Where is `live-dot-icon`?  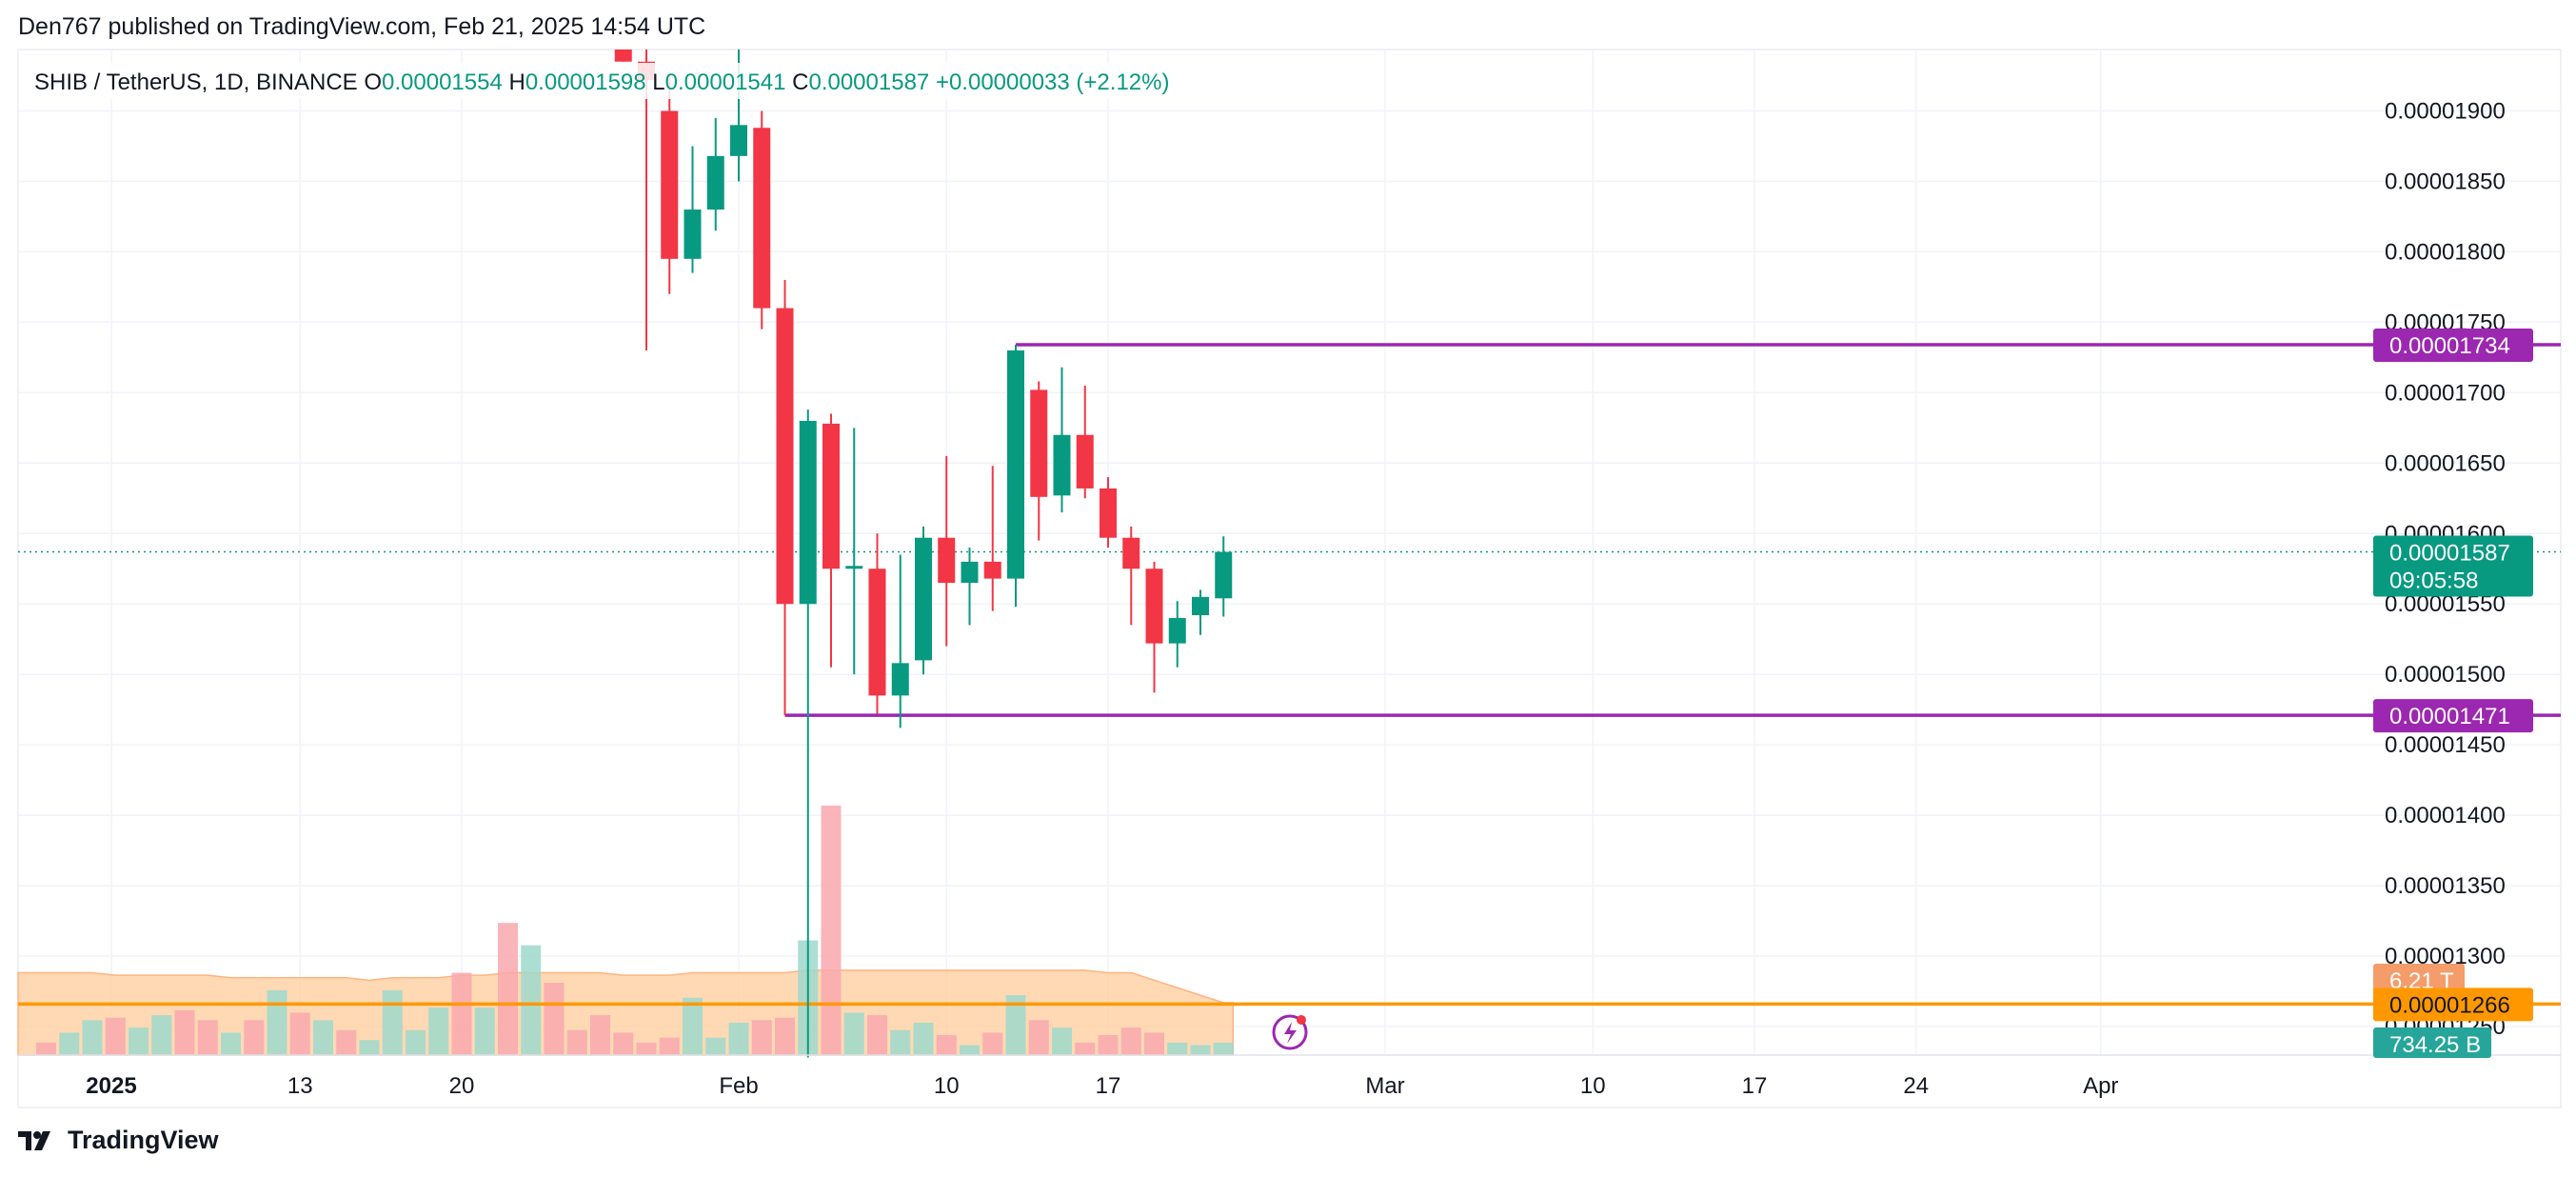 live-dot-icon is located at coordinates (1301, 1020).